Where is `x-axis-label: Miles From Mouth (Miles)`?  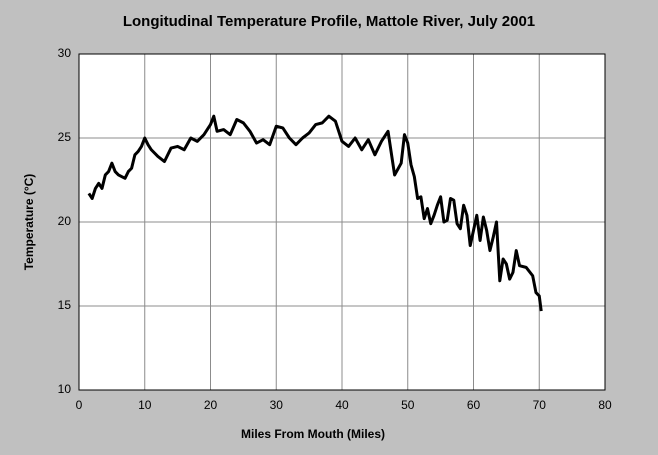 x-axis-label: Miles From Mouth (Miles) is located at coordinates (313, 434).